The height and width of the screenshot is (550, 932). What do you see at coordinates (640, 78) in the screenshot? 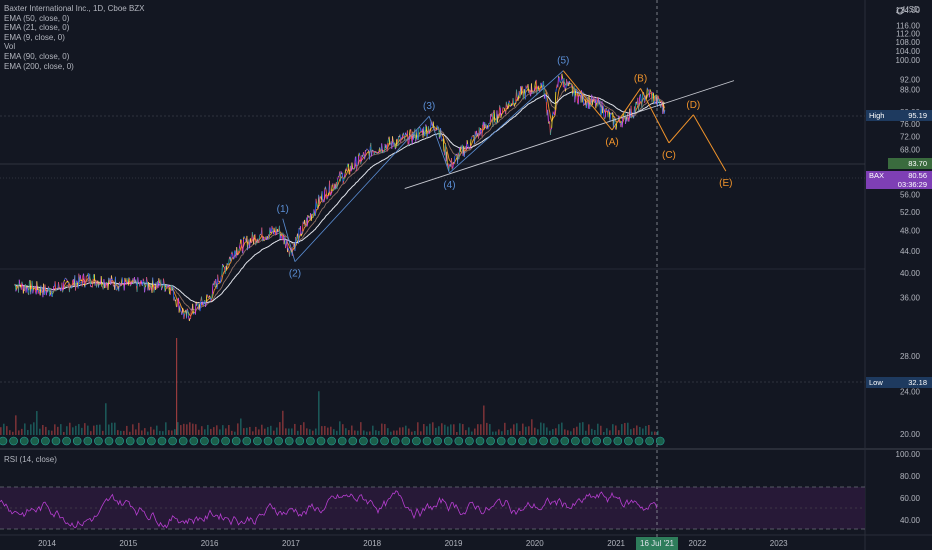
I see `corrective-wave-label: (B)` at bounding box center [640, 78].